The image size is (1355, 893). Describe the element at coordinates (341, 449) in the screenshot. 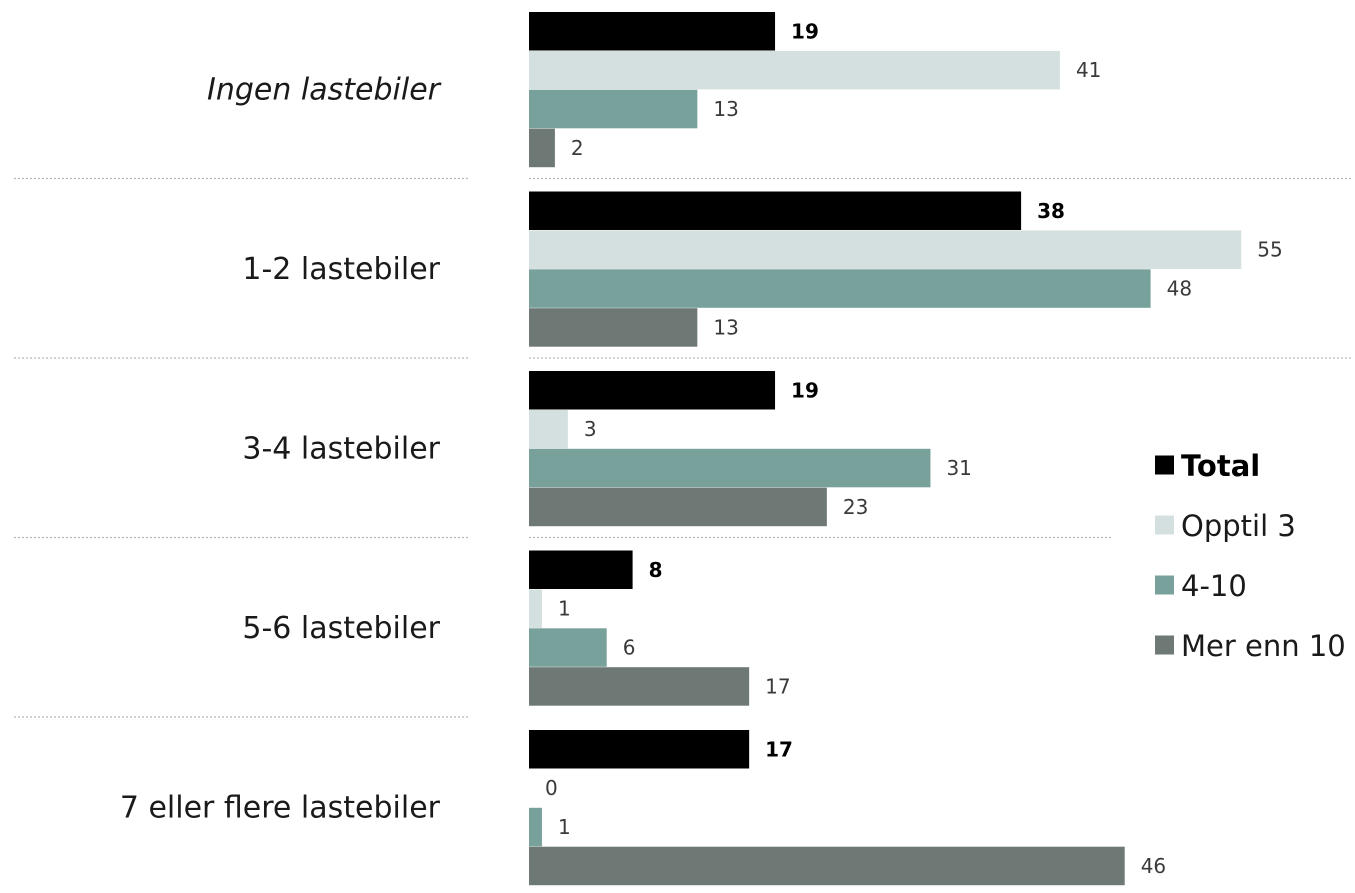

I see `category-label-3-4-lastebiler: 3-4 lastebiler` at that location.